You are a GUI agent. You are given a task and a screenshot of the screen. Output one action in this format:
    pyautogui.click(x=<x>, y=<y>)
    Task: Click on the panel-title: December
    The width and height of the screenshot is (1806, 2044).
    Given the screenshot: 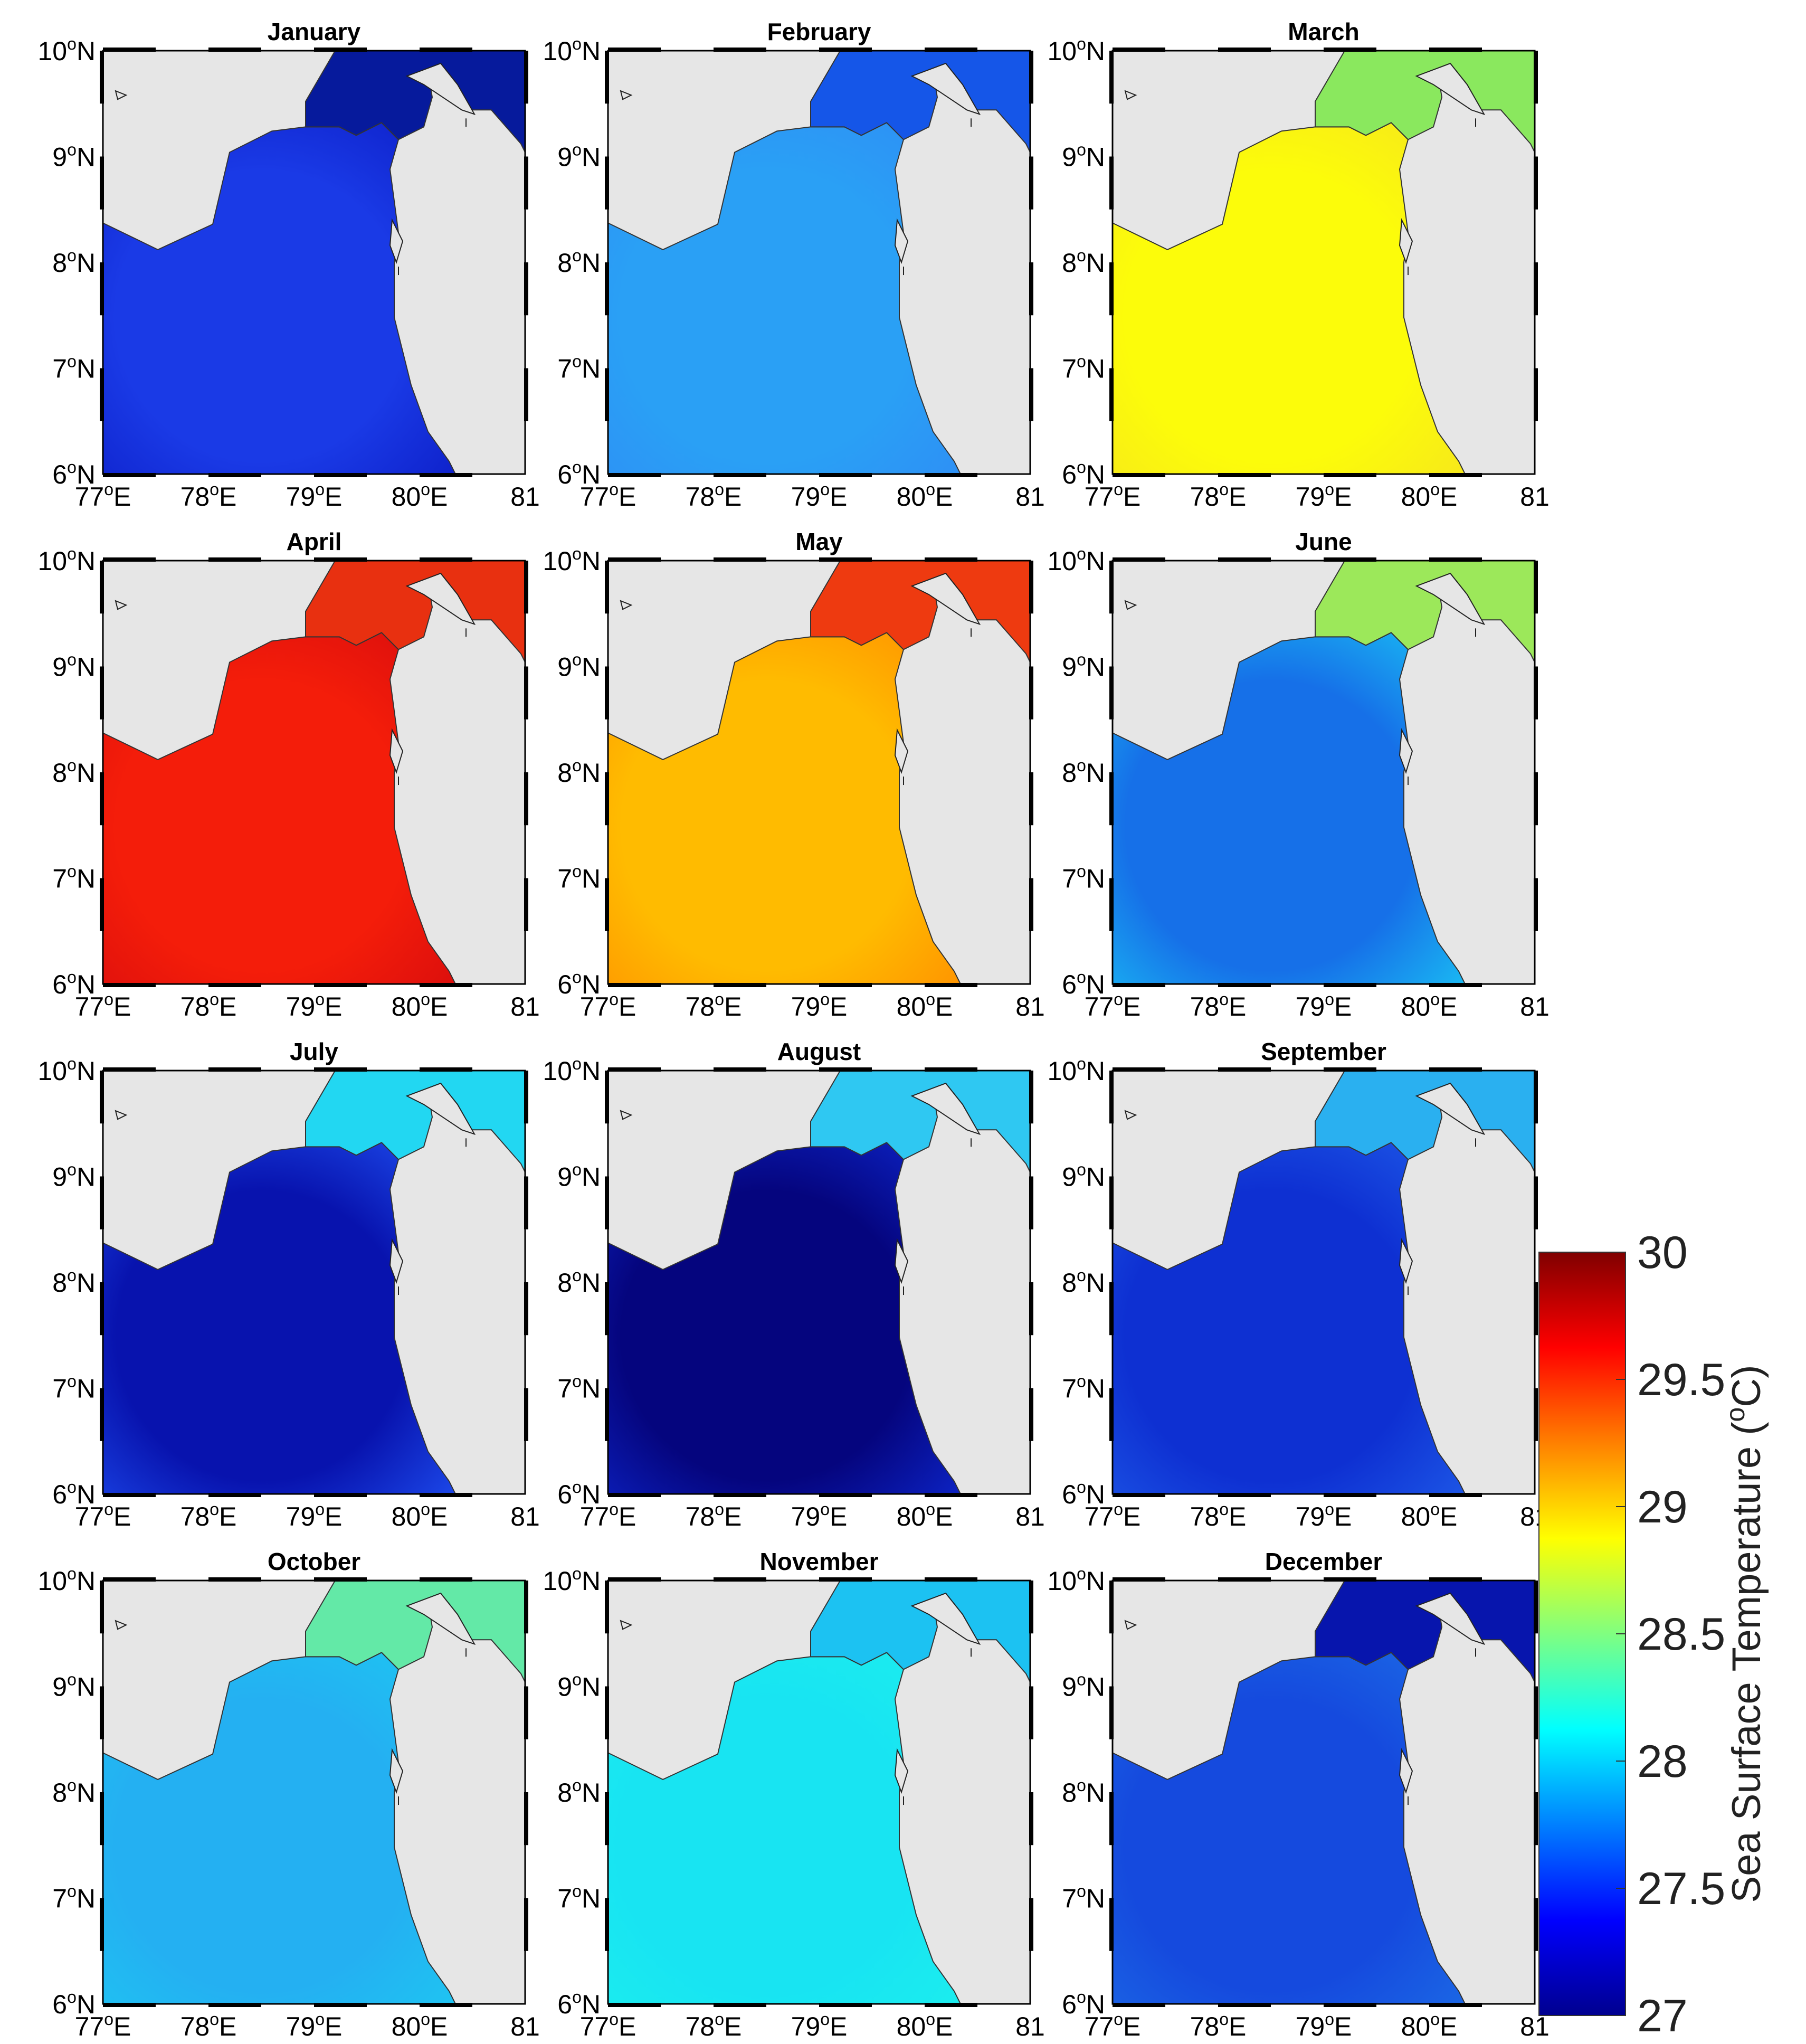 What is the action you would take?
    pyautogui.click(x=1324, y=1561)
    